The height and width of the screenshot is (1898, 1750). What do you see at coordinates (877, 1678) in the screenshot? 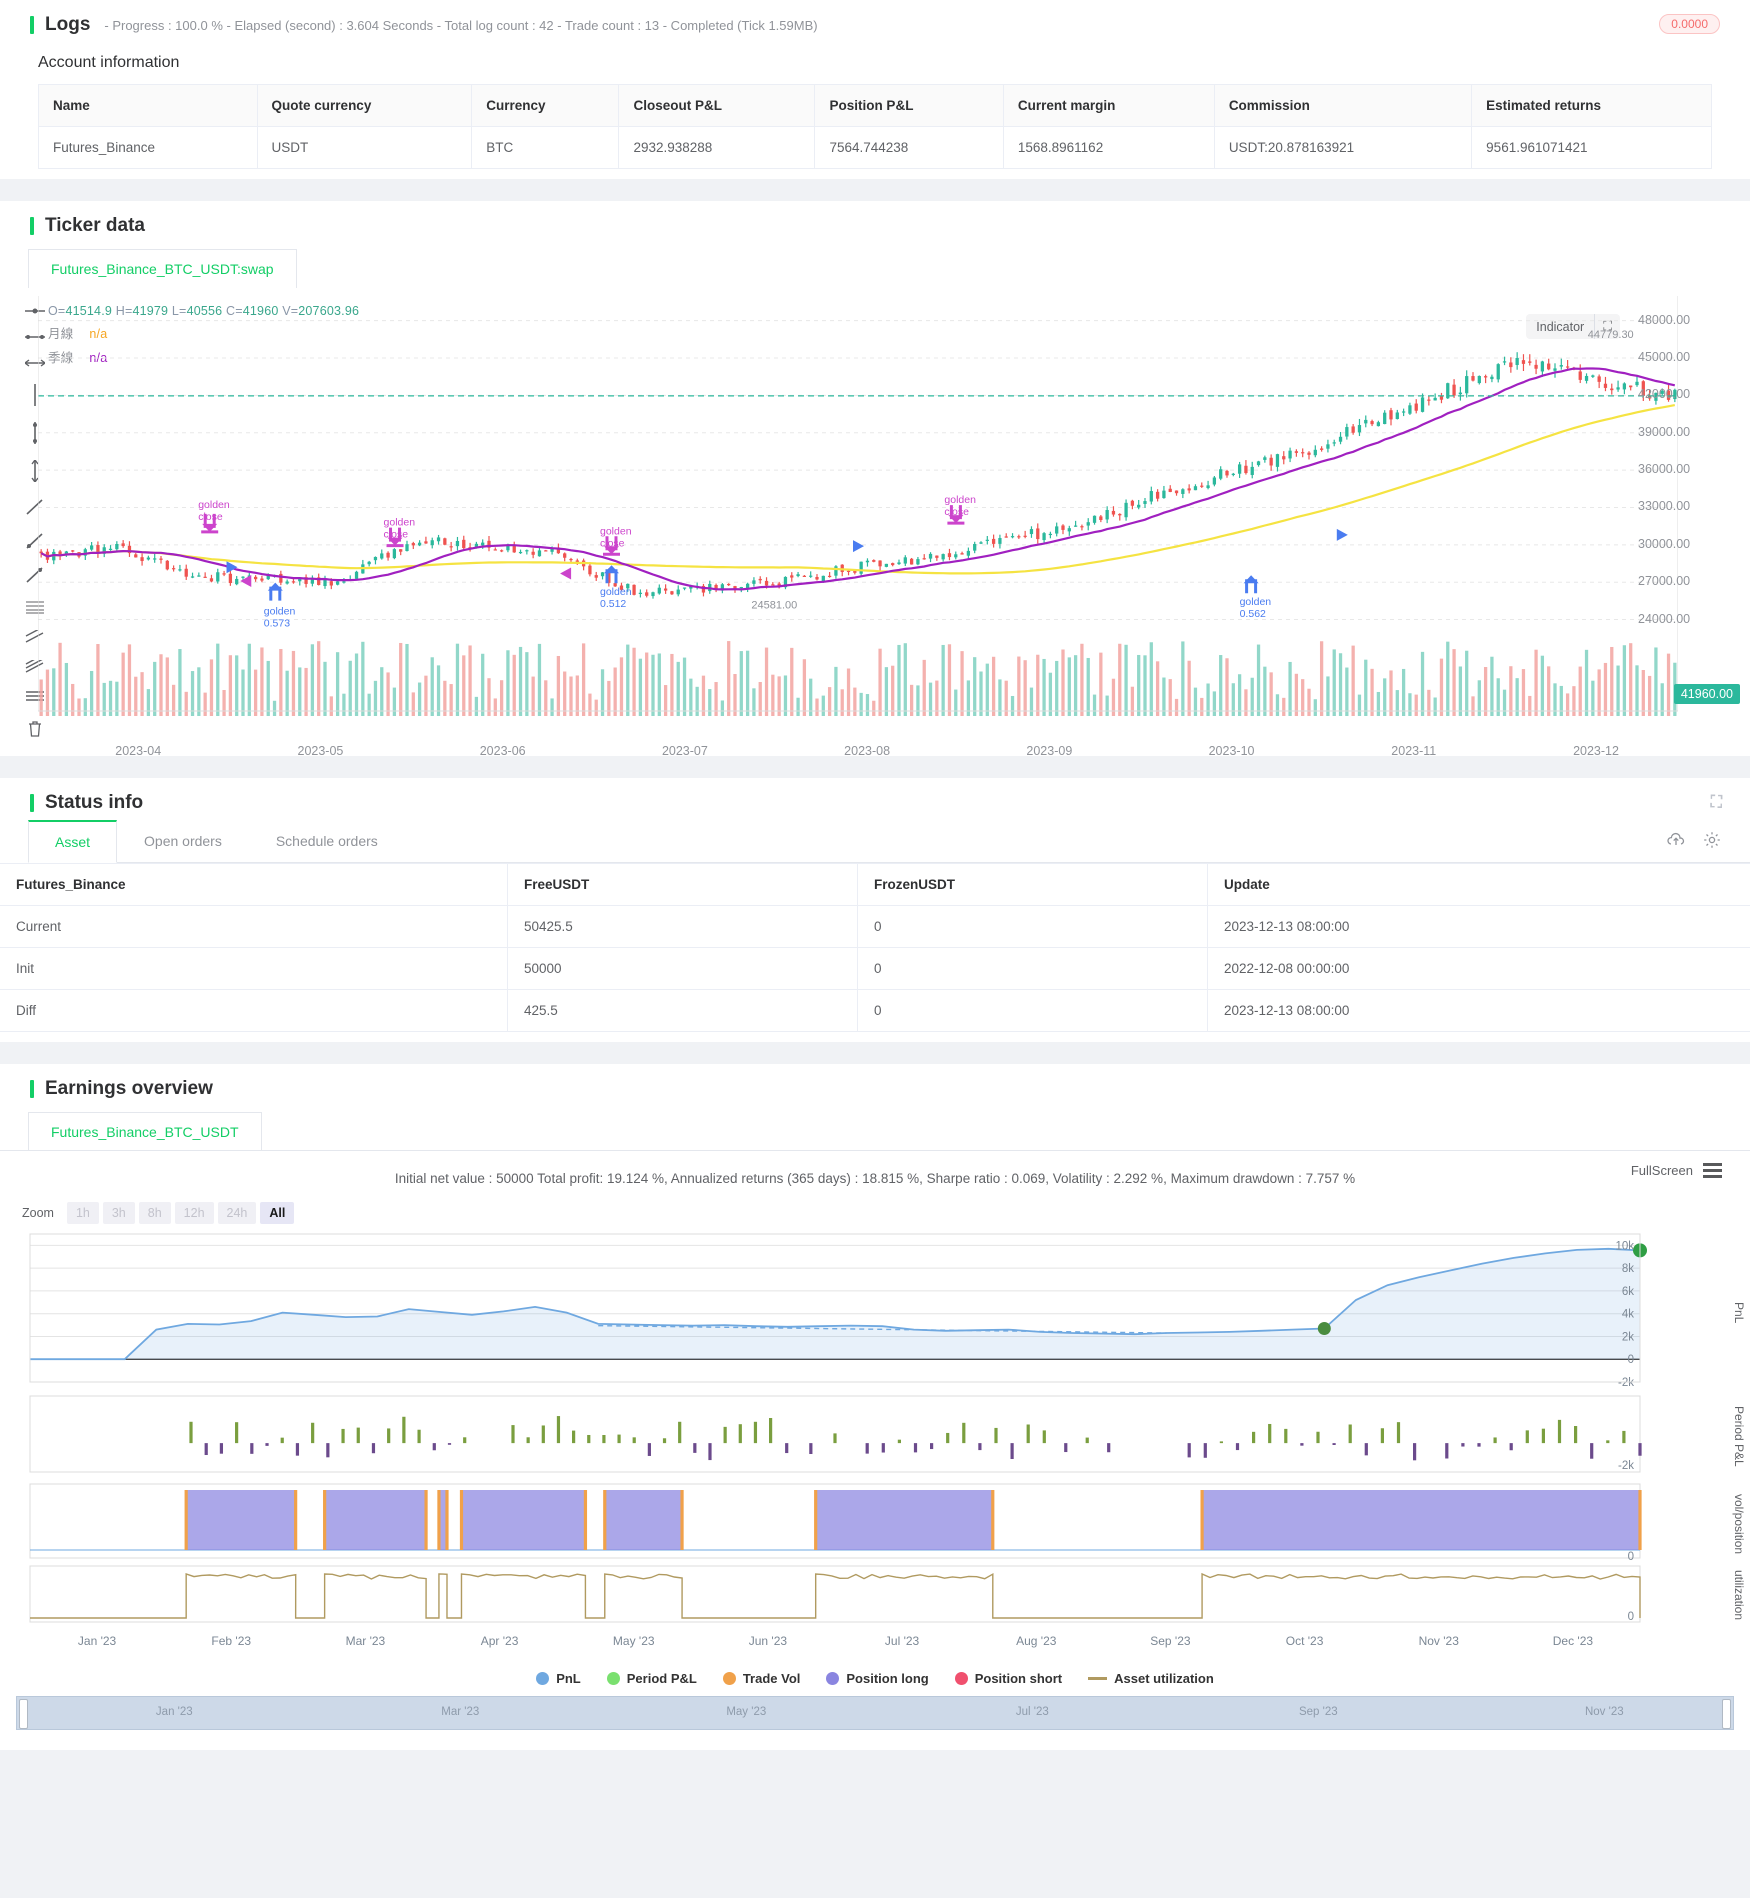
I see `legend-item-position-long: Position long` at bounding box center [877, 1678].